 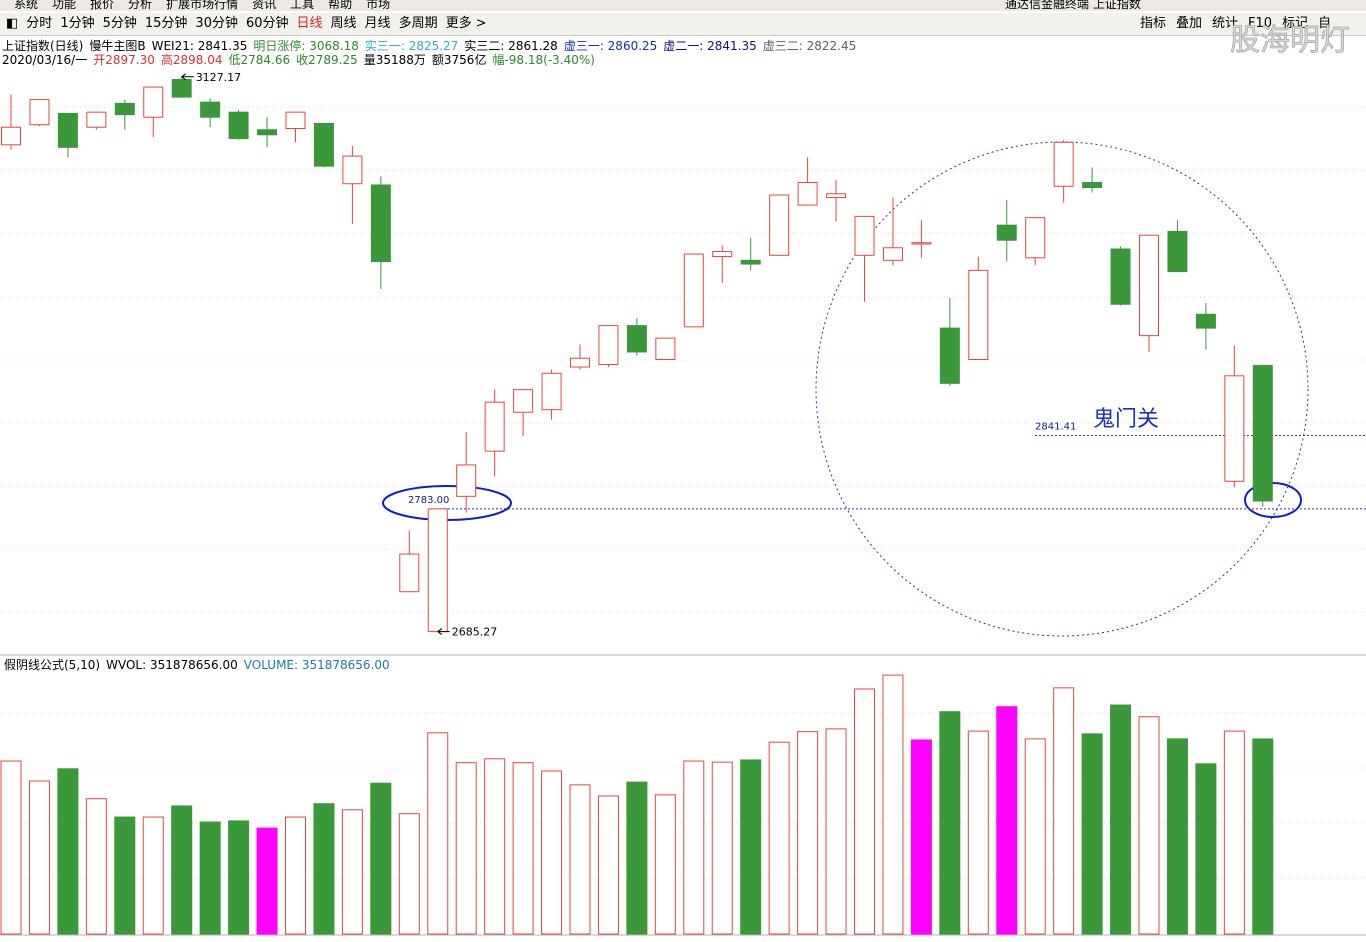 I want to click on info-field: 实三二: 2861.28, so click(x=511, y=46).